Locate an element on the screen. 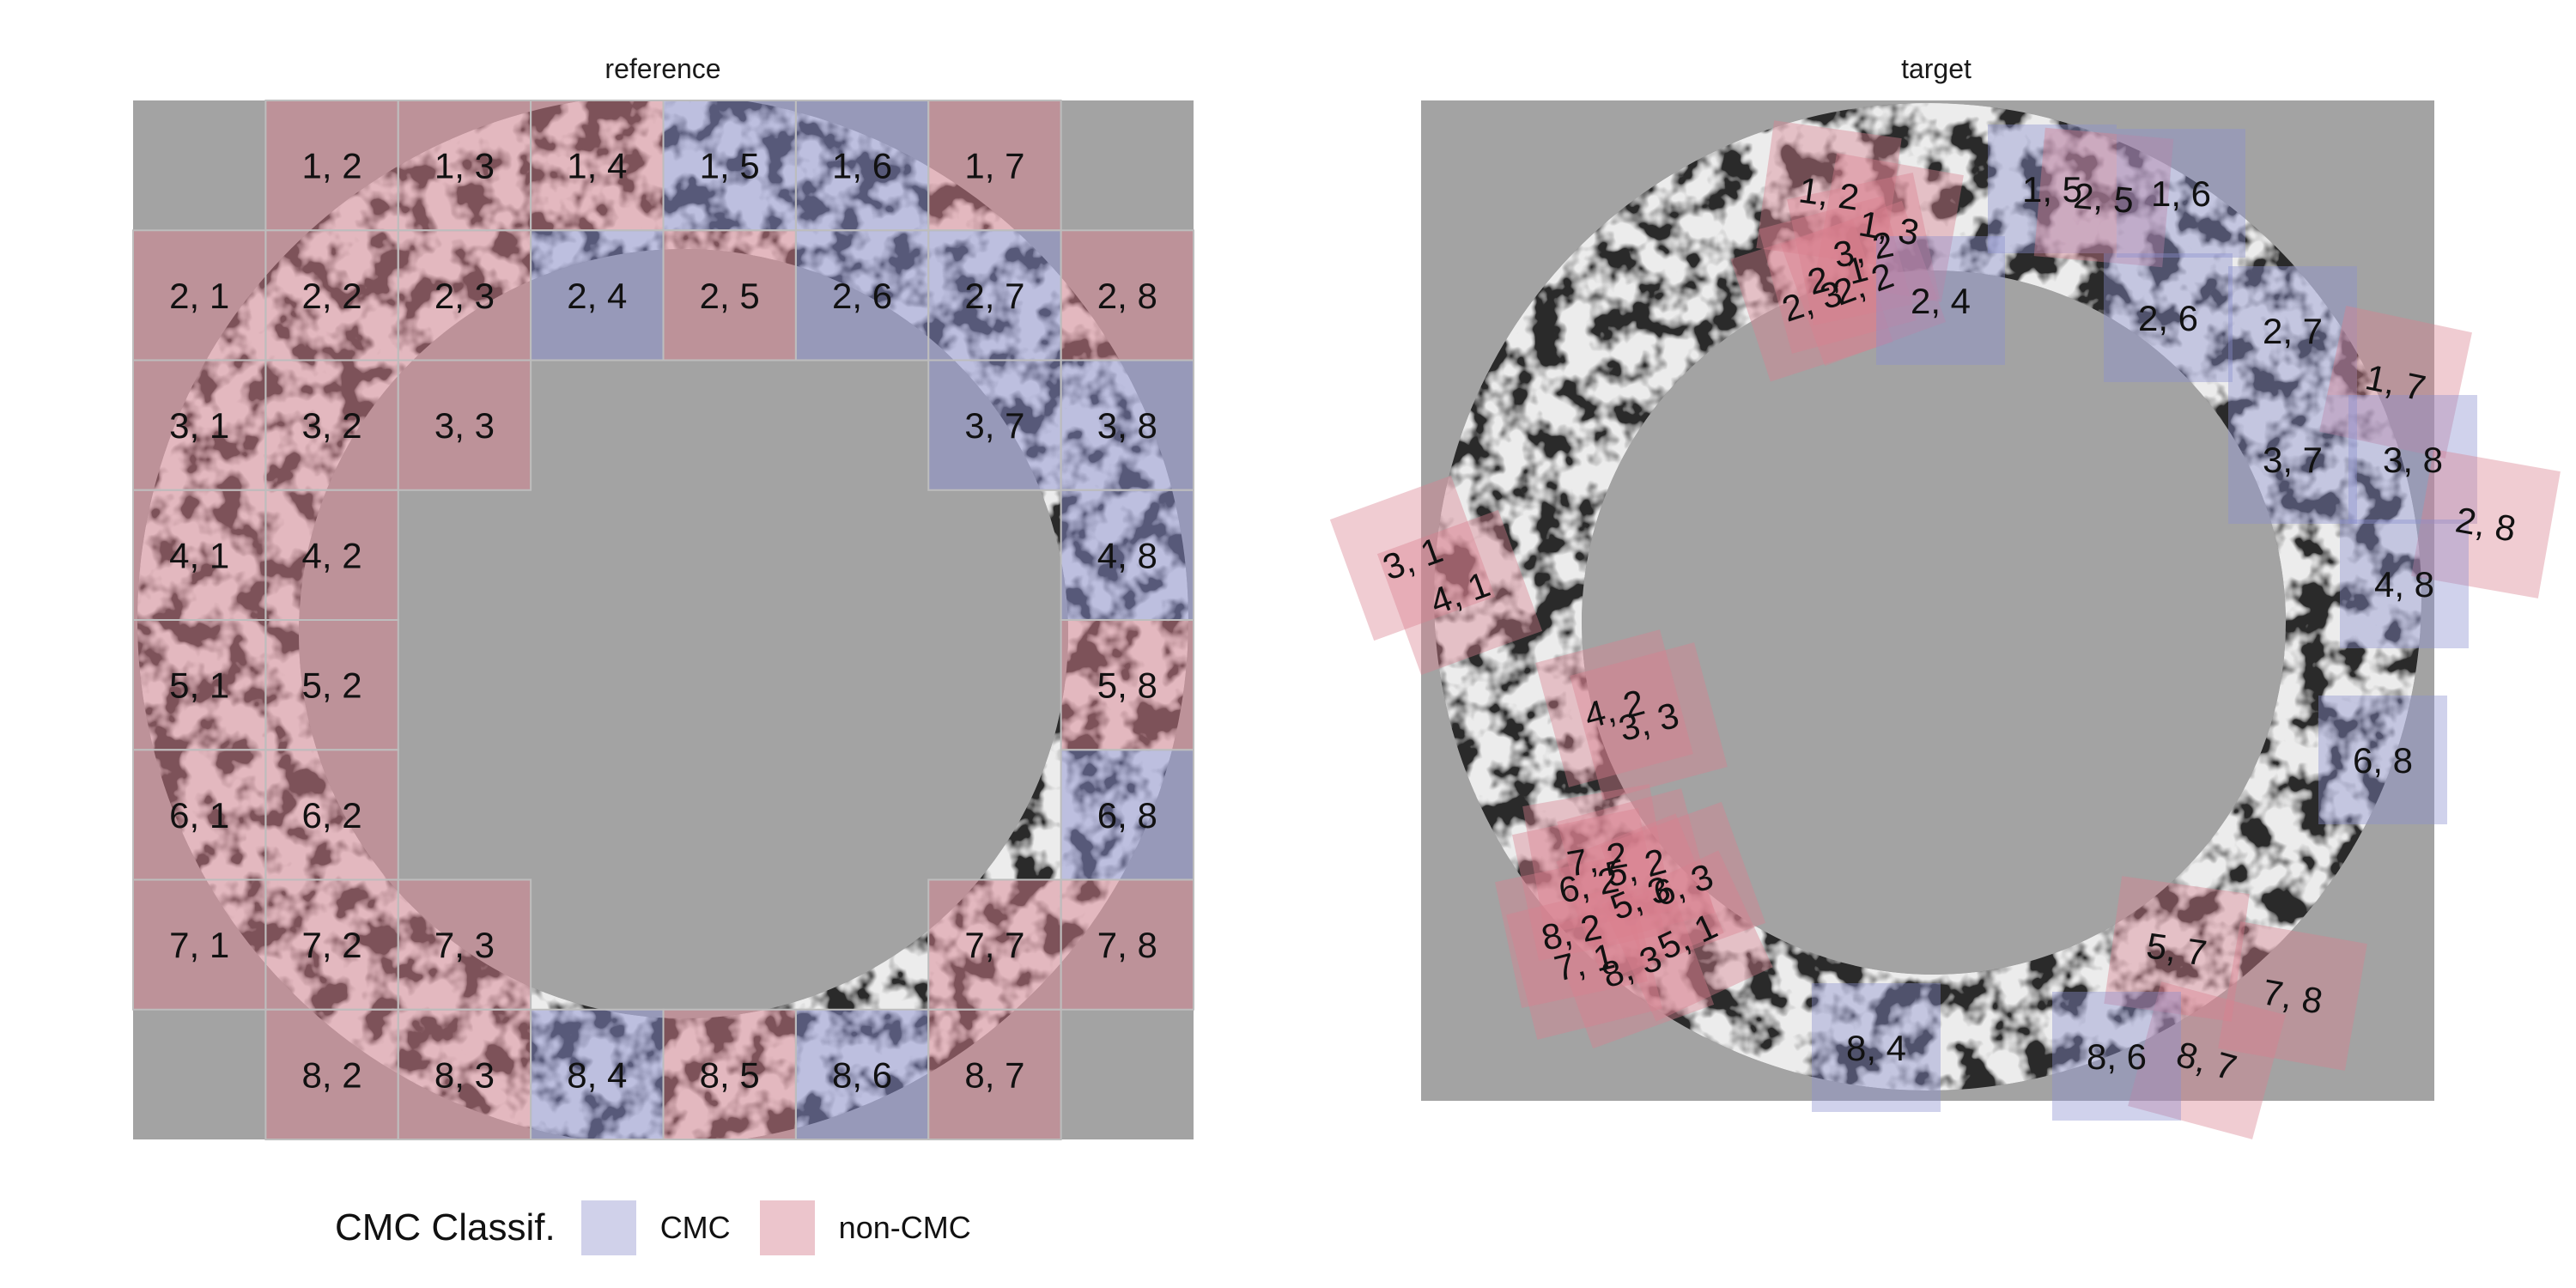  target-cell-label: 6, 8 is located at coordinates (2383, 760).